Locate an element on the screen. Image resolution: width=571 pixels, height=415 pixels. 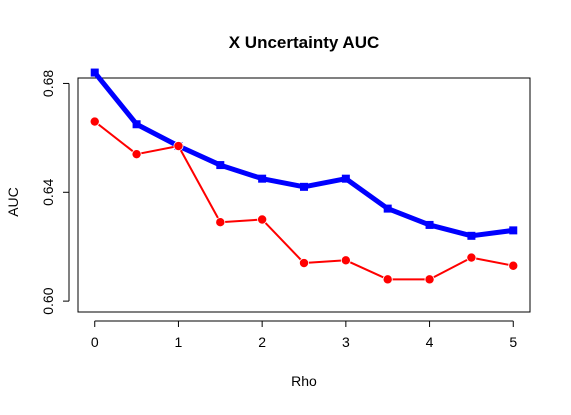
chart-title: X Uncertainty AUC is located at coordinates (304, 42).